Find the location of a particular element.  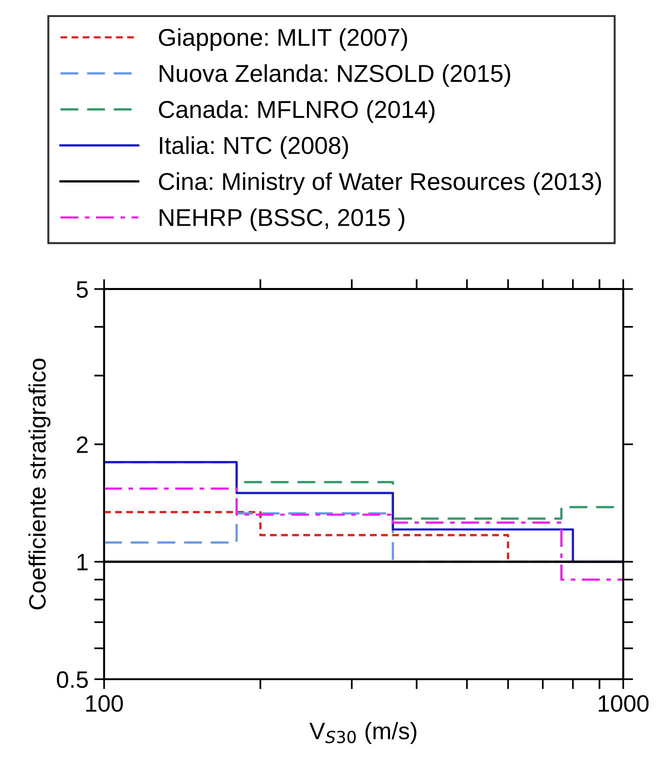

legend-label: Cina: Ministry of Water Resources (2013) is located at coordinates (380, 183).